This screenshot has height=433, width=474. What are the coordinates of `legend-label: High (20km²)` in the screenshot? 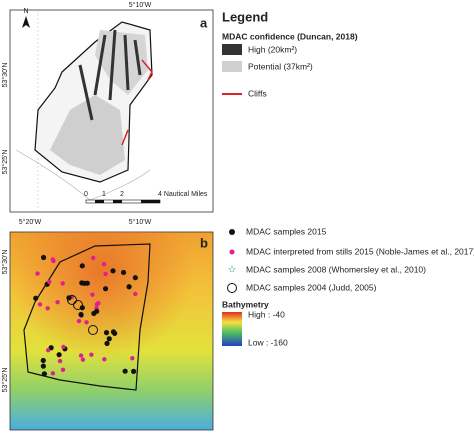 It's located at (272, 49).